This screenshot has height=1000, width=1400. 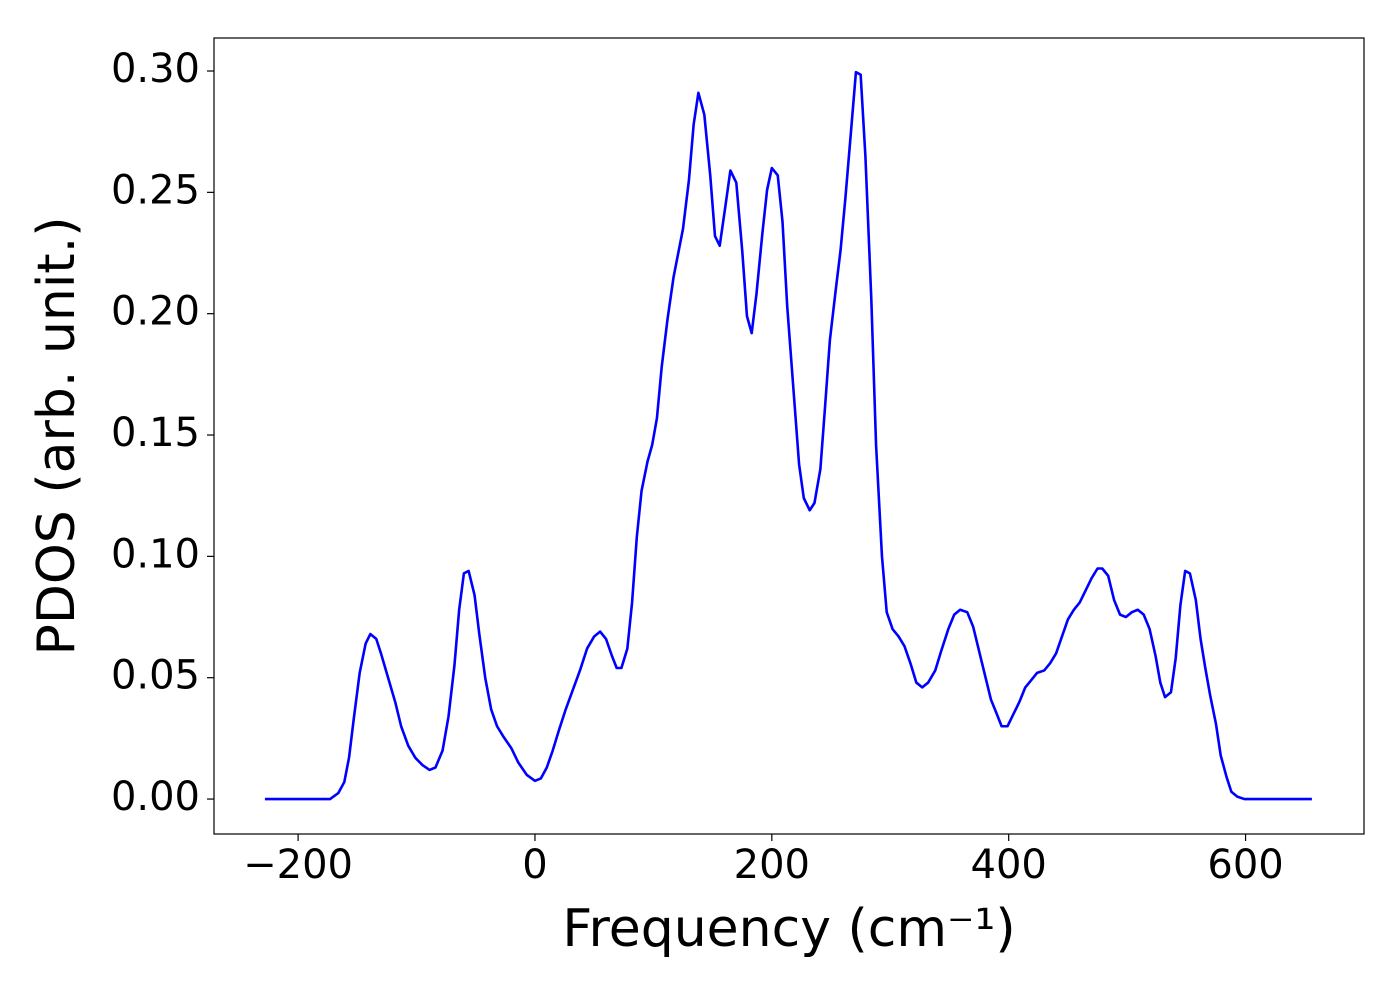 What do you see at coordinates (155, 554) in the screenshot?
I see `y-tick-label: 0.10` at bounding box center [155, 554].